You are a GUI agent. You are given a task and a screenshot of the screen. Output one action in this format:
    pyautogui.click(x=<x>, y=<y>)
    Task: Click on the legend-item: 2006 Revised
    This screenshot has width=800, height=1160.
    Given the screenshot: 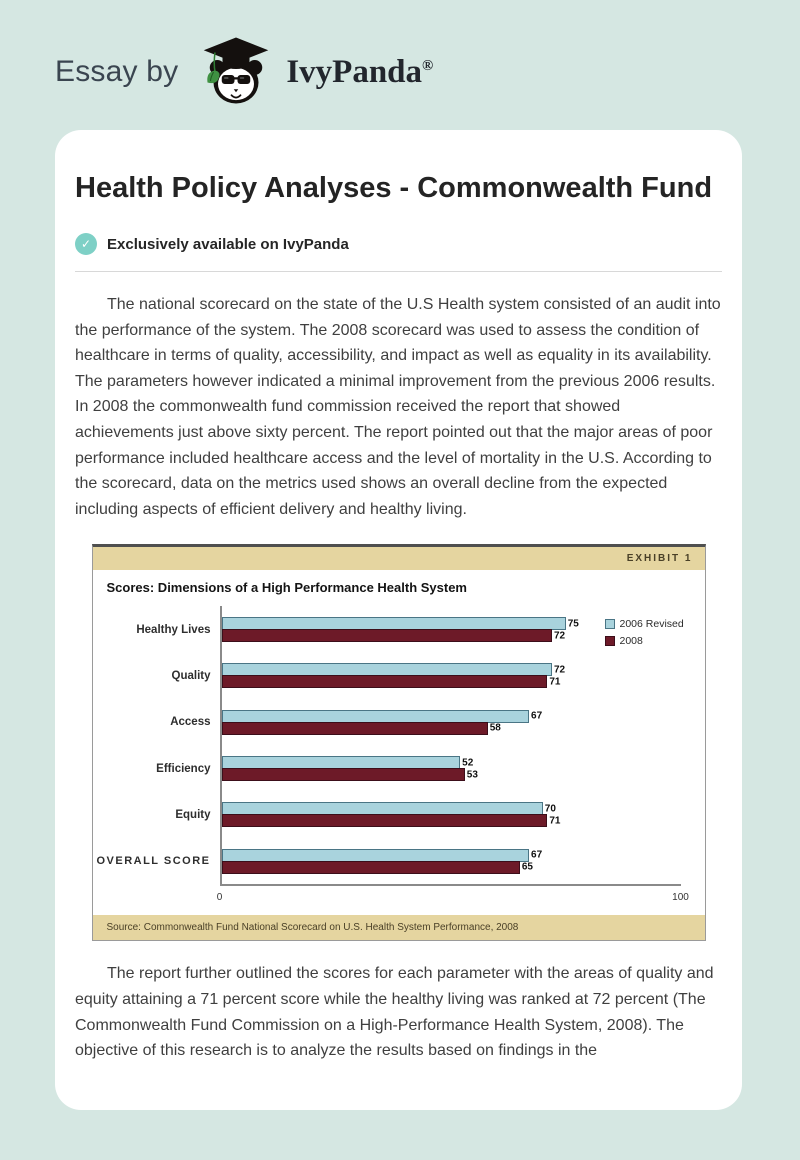 What is the action you would take?
    pyautogui.click(x=644, y=624)
    